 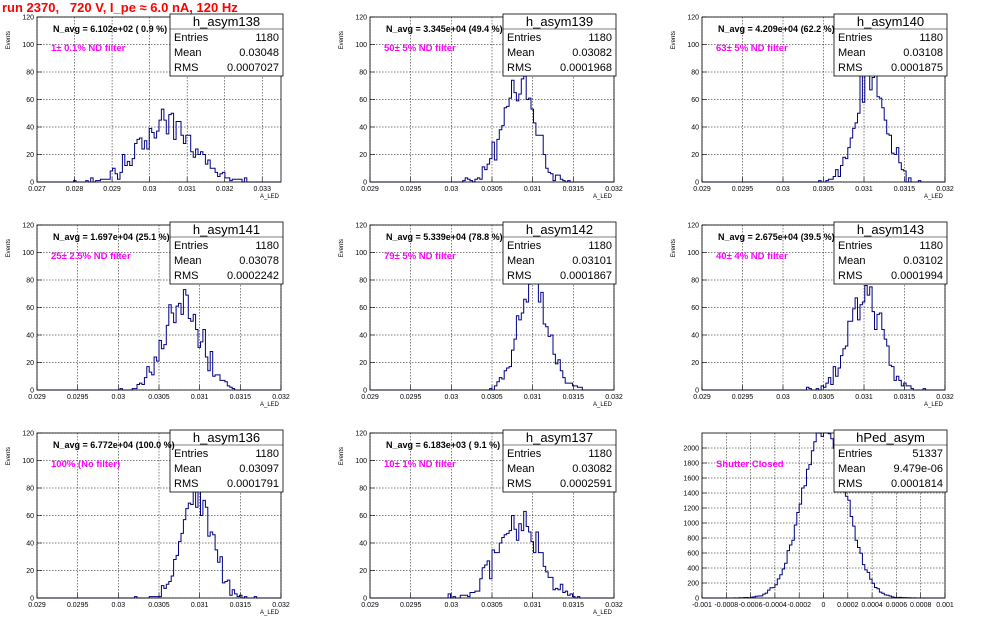 I want to click on x-tick-label: 0.0006, so click(x=897, y=605).